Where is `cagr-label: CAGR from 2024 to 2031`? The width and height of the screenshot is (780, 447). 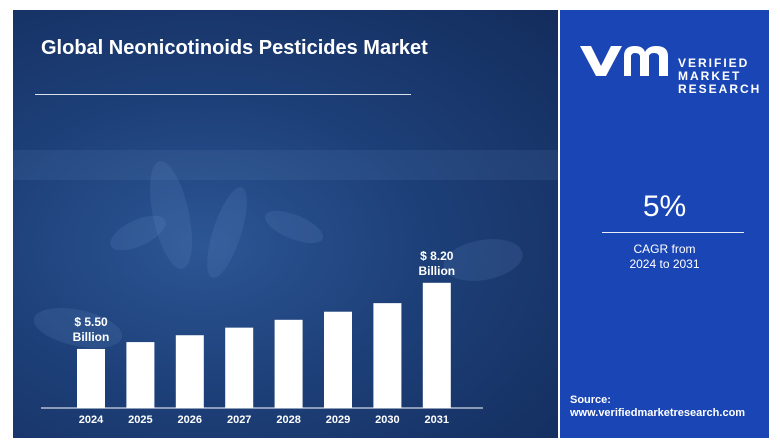 cagr-label: CAGR from 2024 to 2031 is located at coordinates (664, 257).